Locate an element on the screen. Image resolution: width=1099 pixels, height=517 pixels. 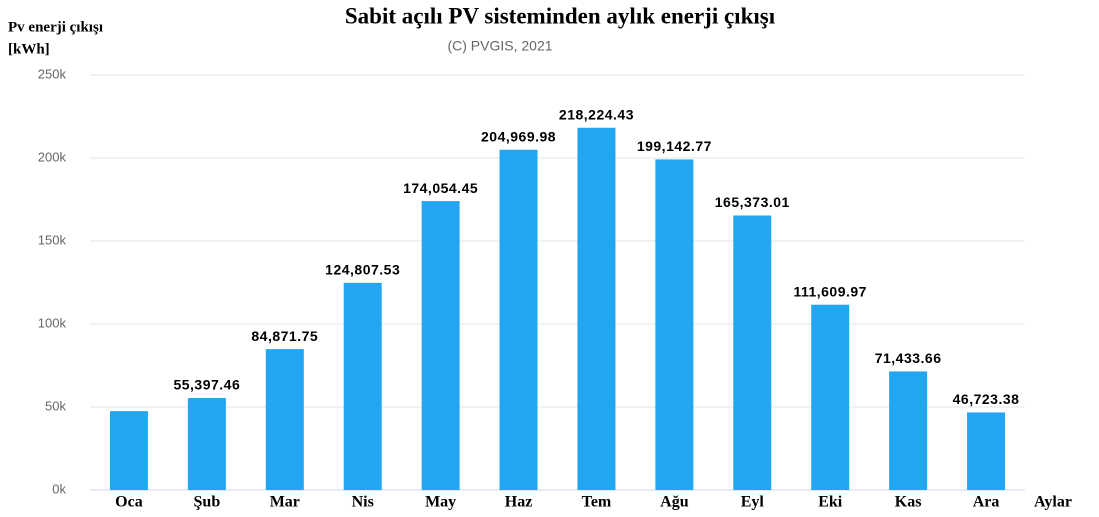
x-tick-label: Mar is located at coordinates (285, 502).